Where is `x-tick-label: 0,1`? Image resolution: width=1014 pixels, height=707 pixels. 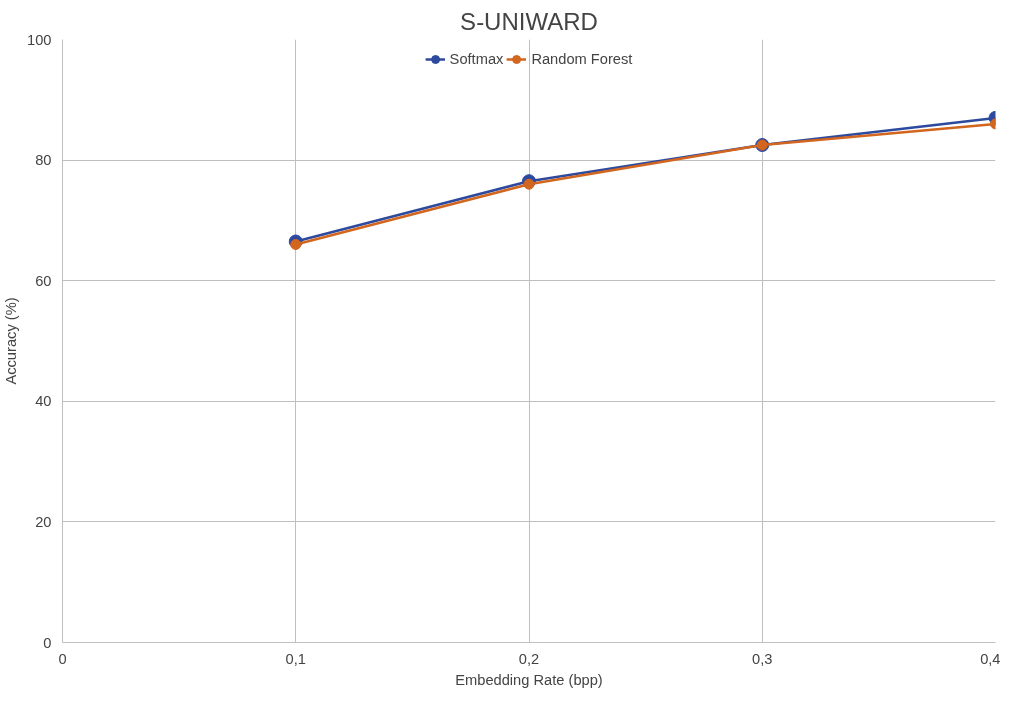
x-tick-label: 0,1 is located at coordinates (295, 658).